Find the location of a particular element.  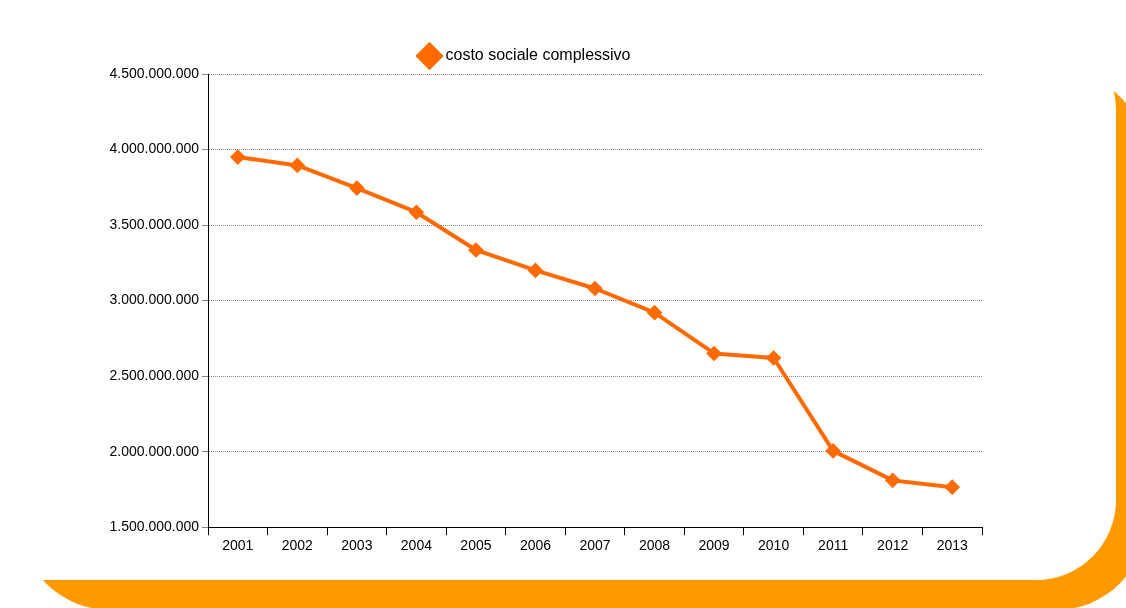

x-tick-label: 2013 is located at coordinates (952, 545).